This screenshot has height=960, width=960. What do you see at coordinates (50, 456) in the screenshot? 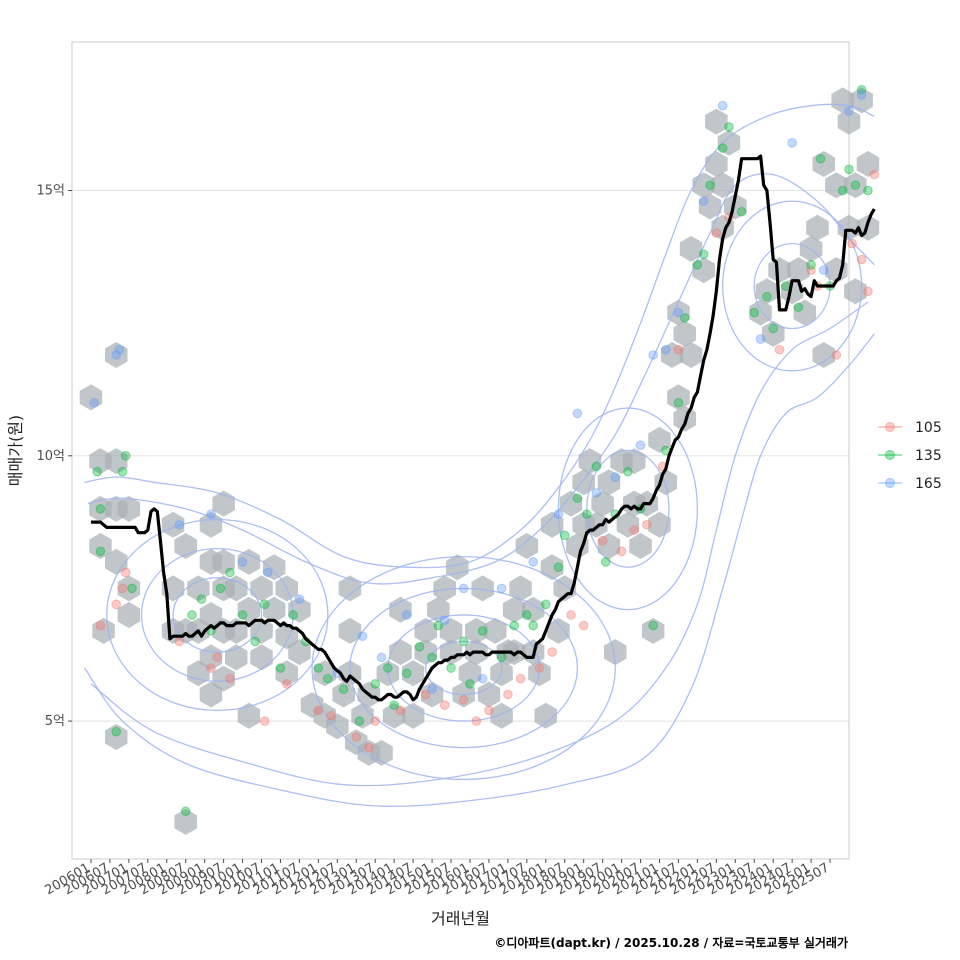
I see `y-tick-label: 10억` at bounding box center [50, 456].